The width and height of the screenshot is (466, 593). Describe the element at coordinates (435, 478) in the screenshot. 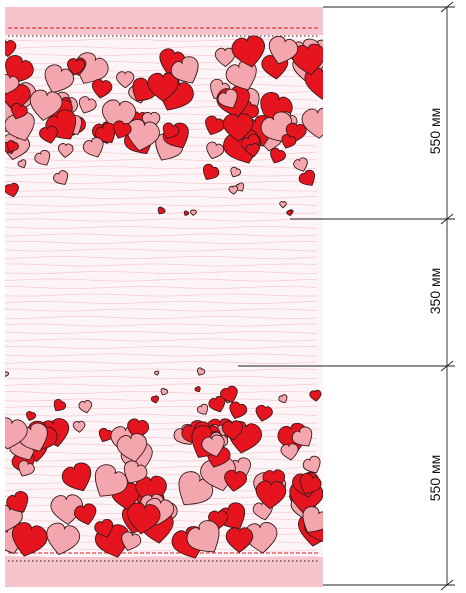

I see `dimension-label-bottom: 550 мм` at that location.